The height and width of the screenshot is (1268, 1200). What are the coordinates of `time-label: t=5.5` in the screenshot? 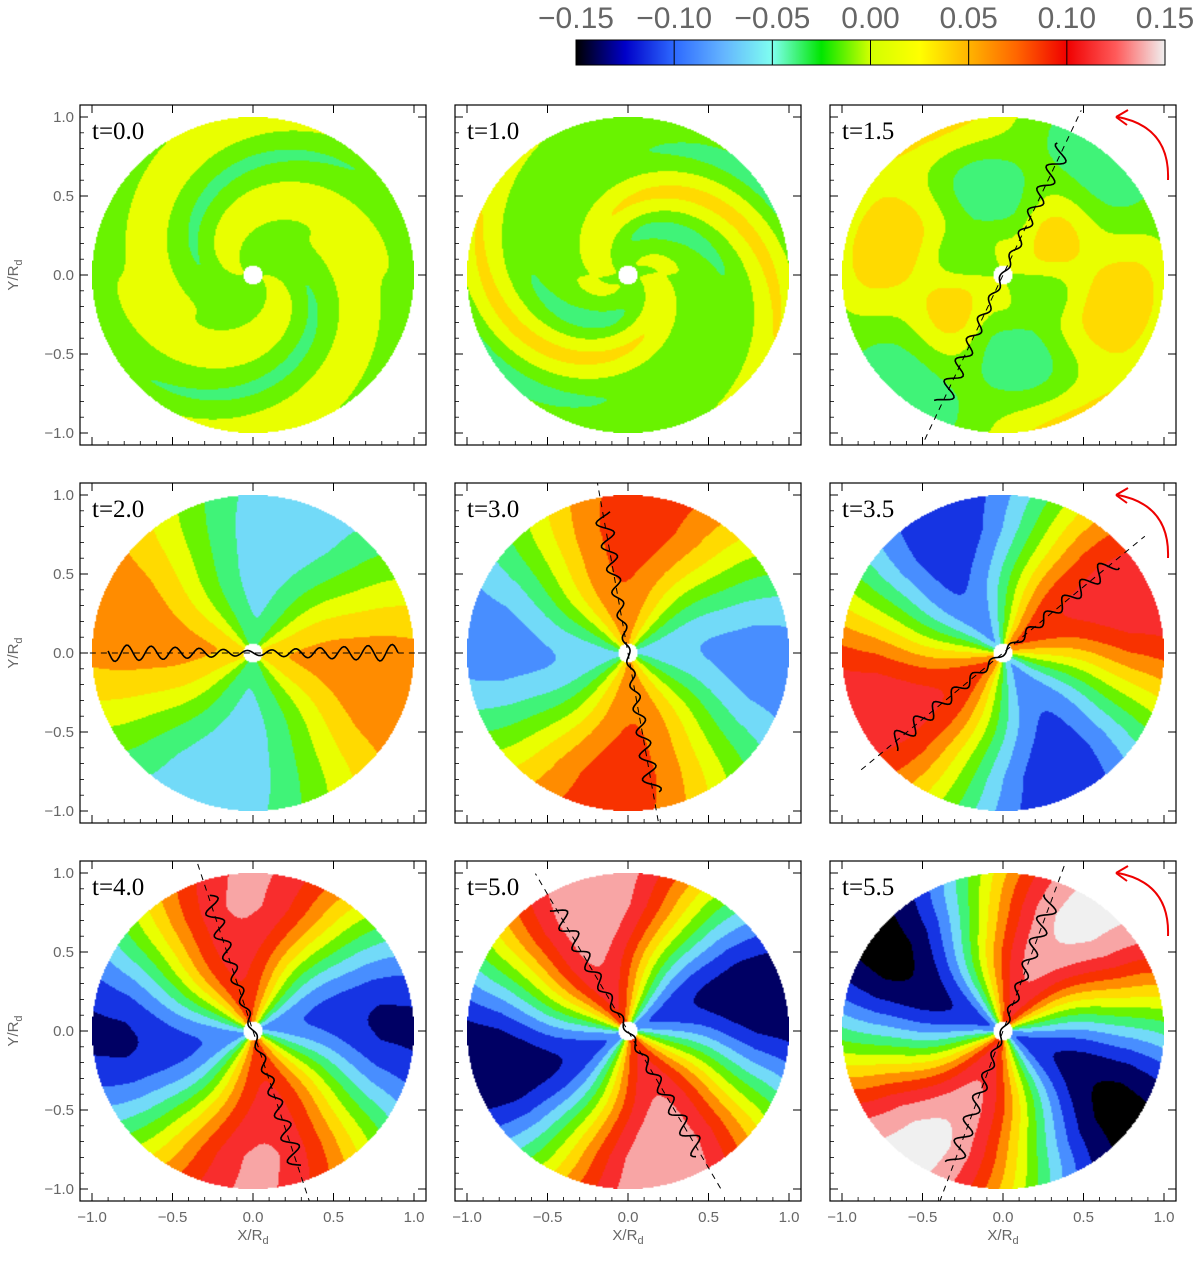 It's located at (868, 887).